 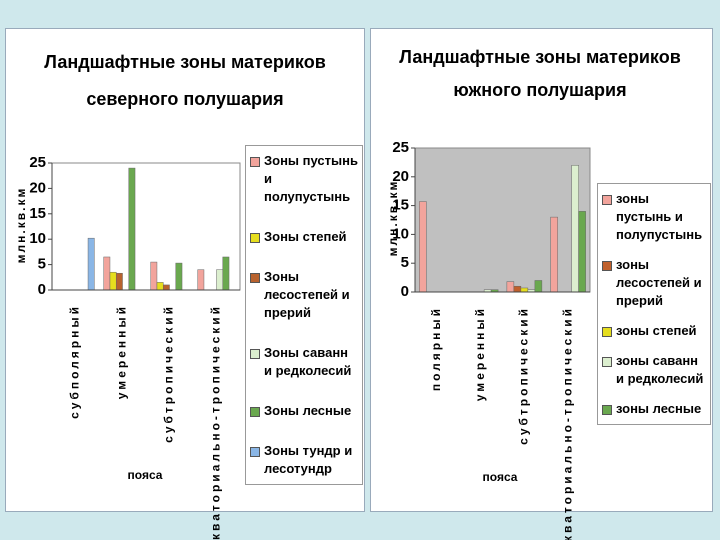 I want to click on legend-label: зоны саванн и редколесий, so click(x=660, y=369).